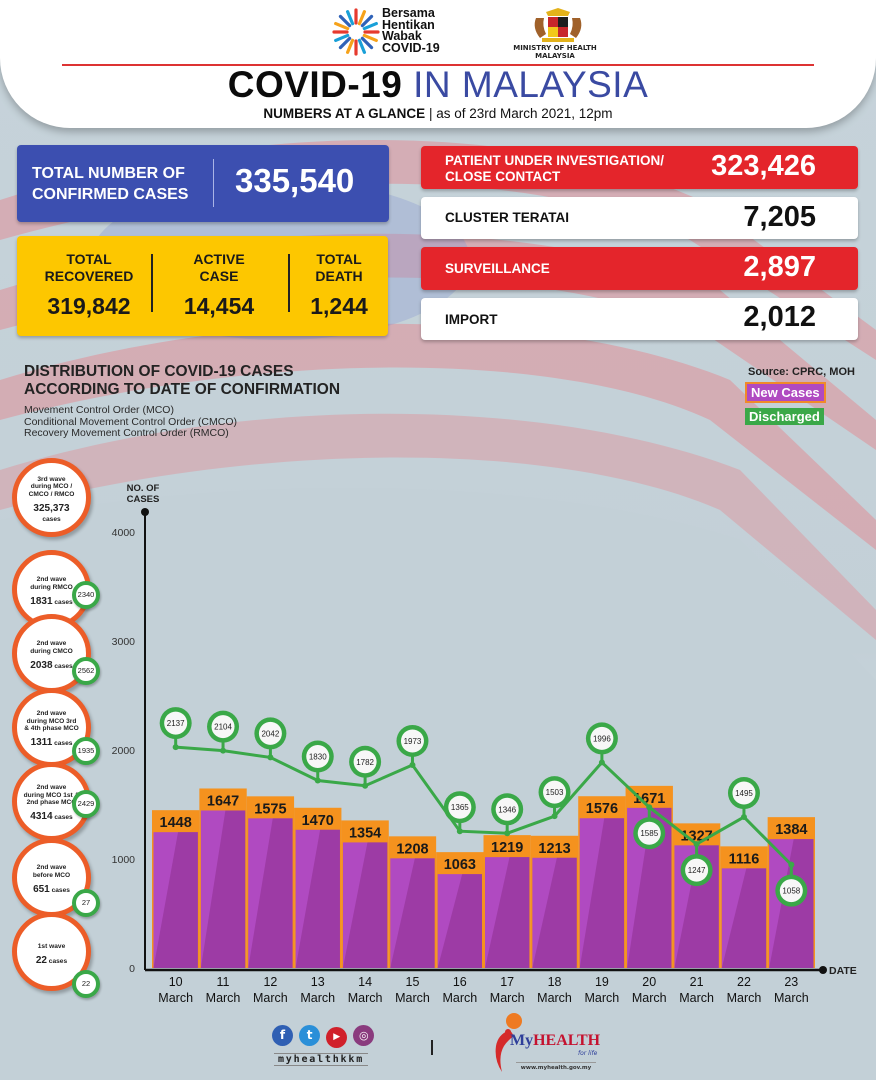 This screenshot has height=1080, width=876. I want to click on bar-value-label: 1647, so click(223, 801).